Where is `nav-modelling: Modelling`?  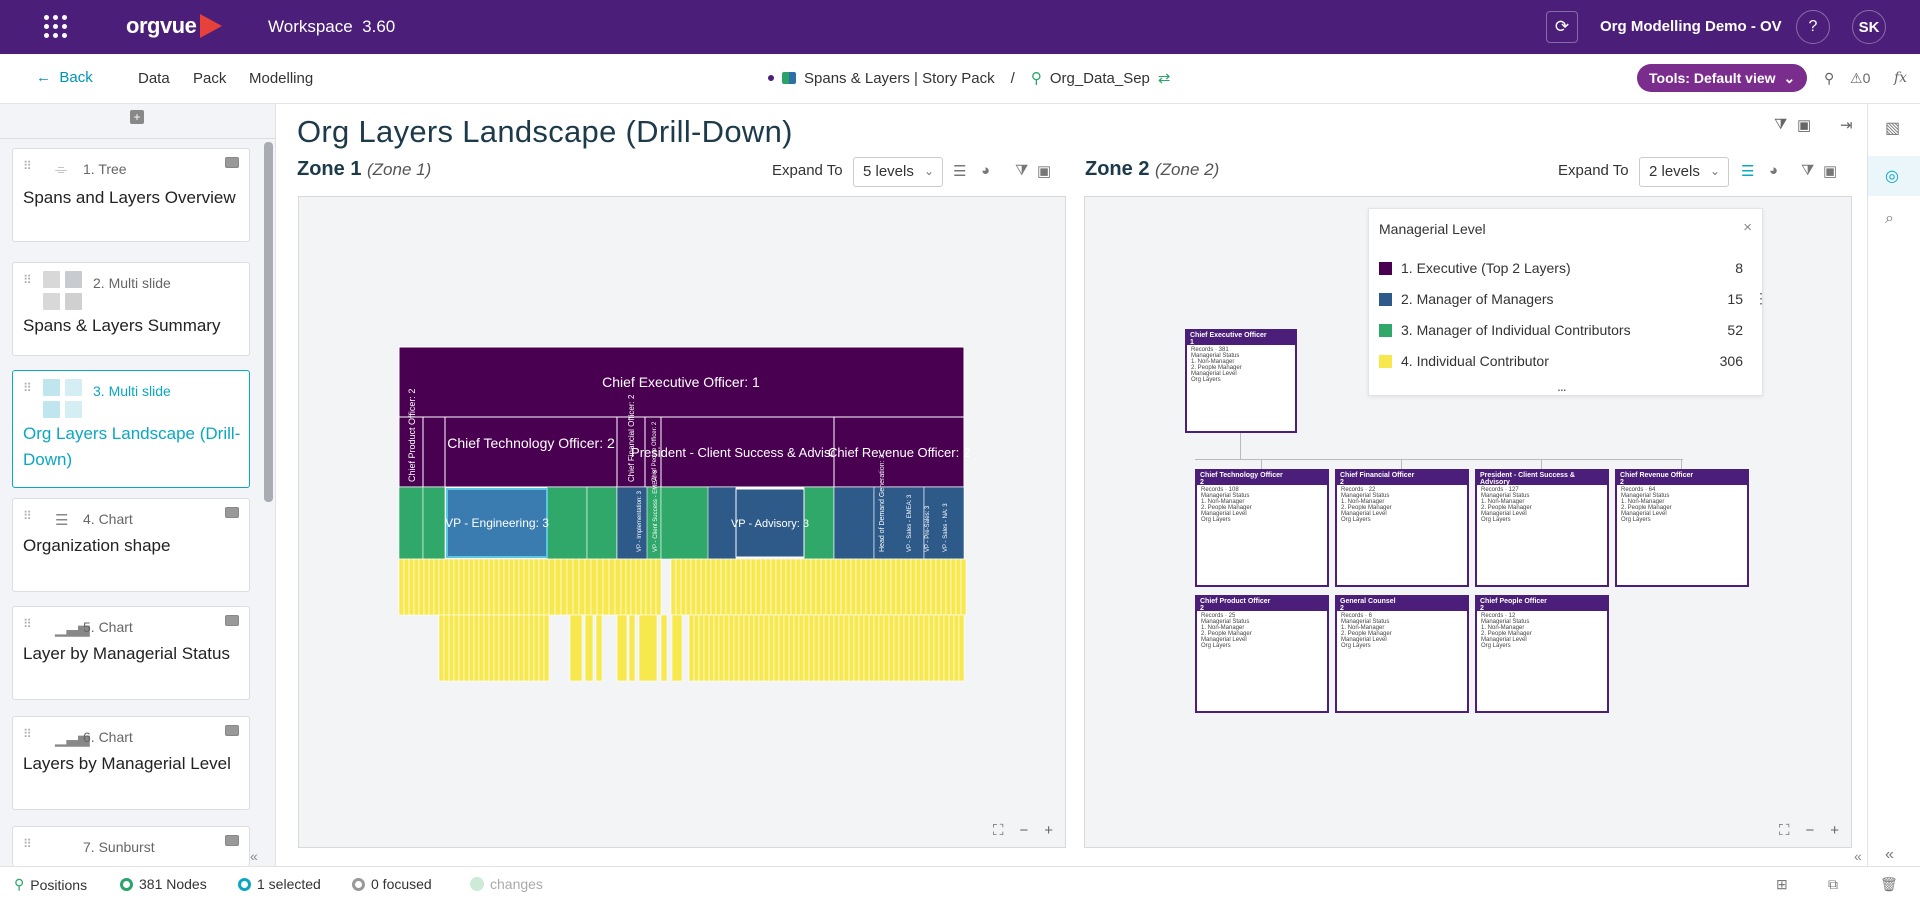
nav-modelling: Modelling is located at coordinates (281, 78).